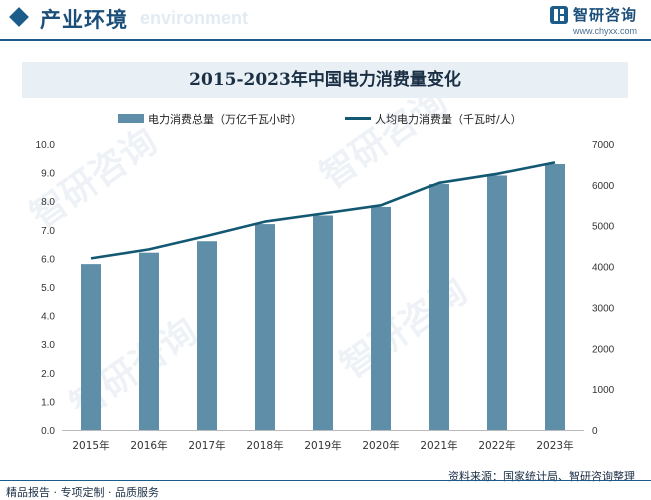 This screenshot has height=500, width=651. I want to click on right-y-axis: 0 1000 2000 3000 4000 5000 6000 7000, so click(603, 288).